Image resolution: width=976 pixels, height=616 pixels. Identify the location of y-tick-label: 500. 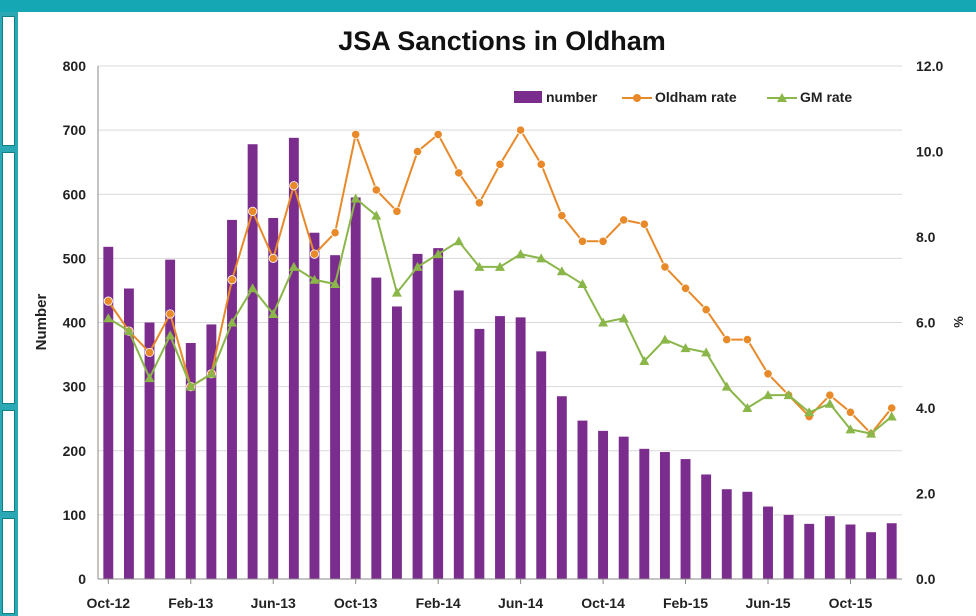
(75, 258).